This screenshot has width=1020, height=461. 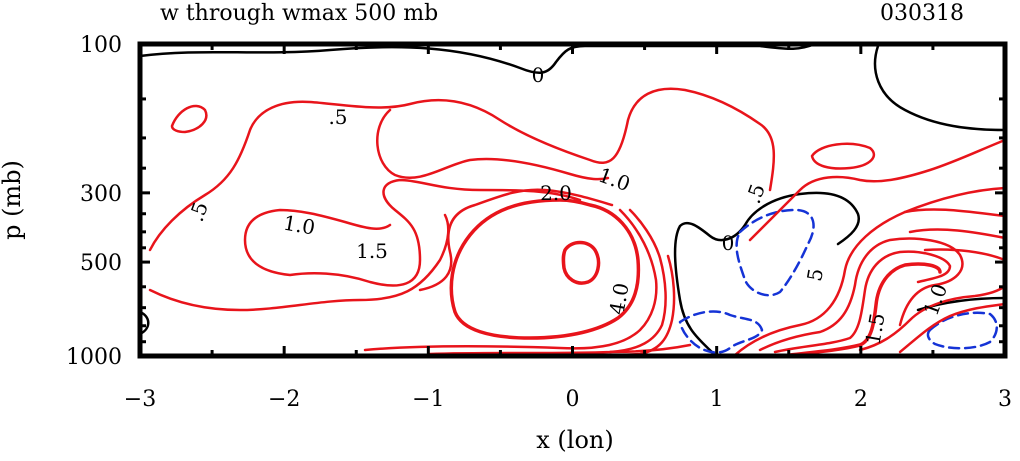 I want to click on x-axis-label: x (lon), so click(x=574, y=440).